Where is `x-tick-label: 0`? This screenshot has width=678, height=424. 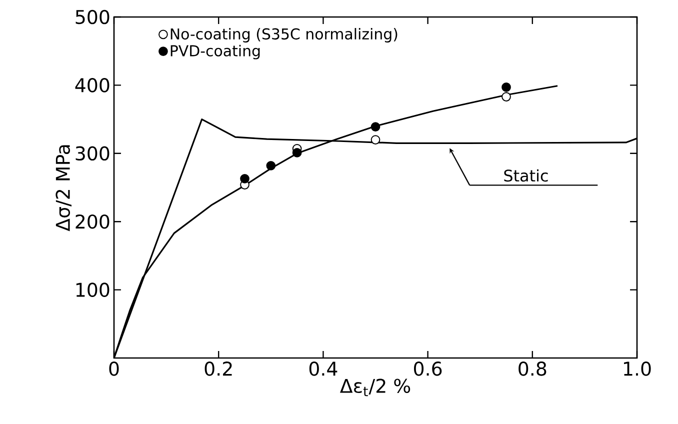
x-tick-label: 0 is located at coordinates (114, 369).